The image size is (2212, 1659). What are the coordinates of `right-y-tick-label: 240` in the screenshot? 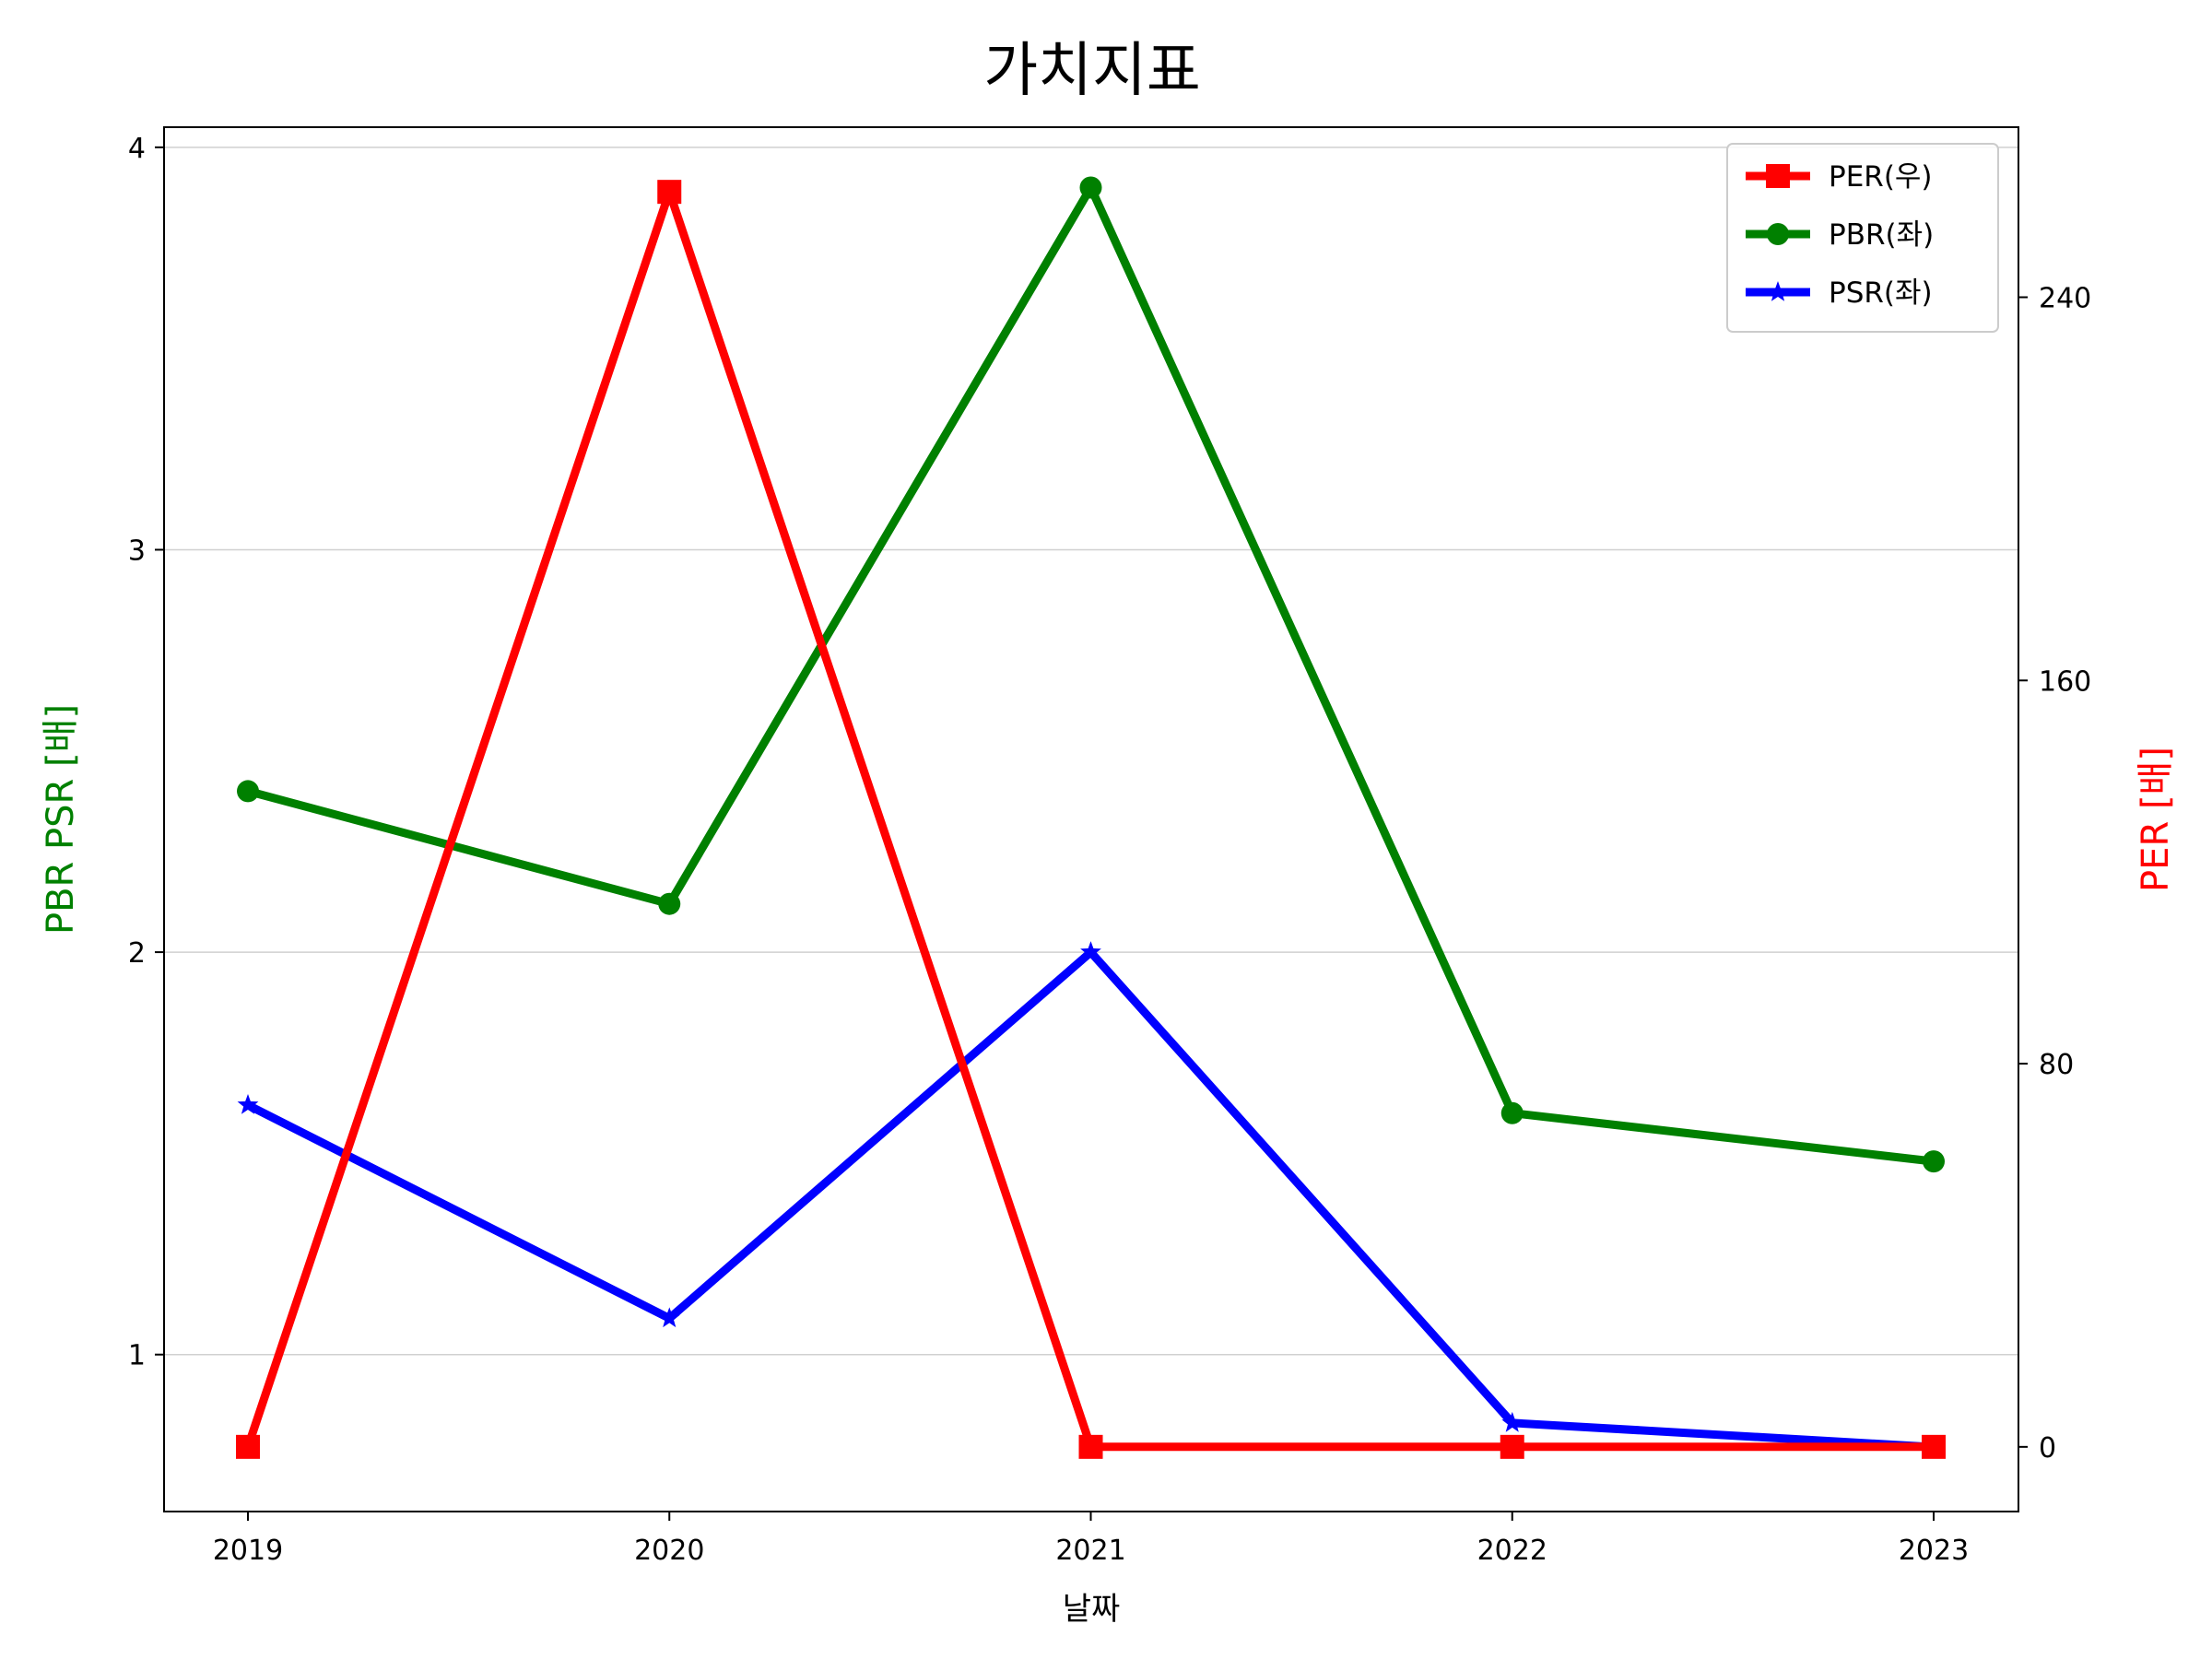 It's located at (2065, 299).